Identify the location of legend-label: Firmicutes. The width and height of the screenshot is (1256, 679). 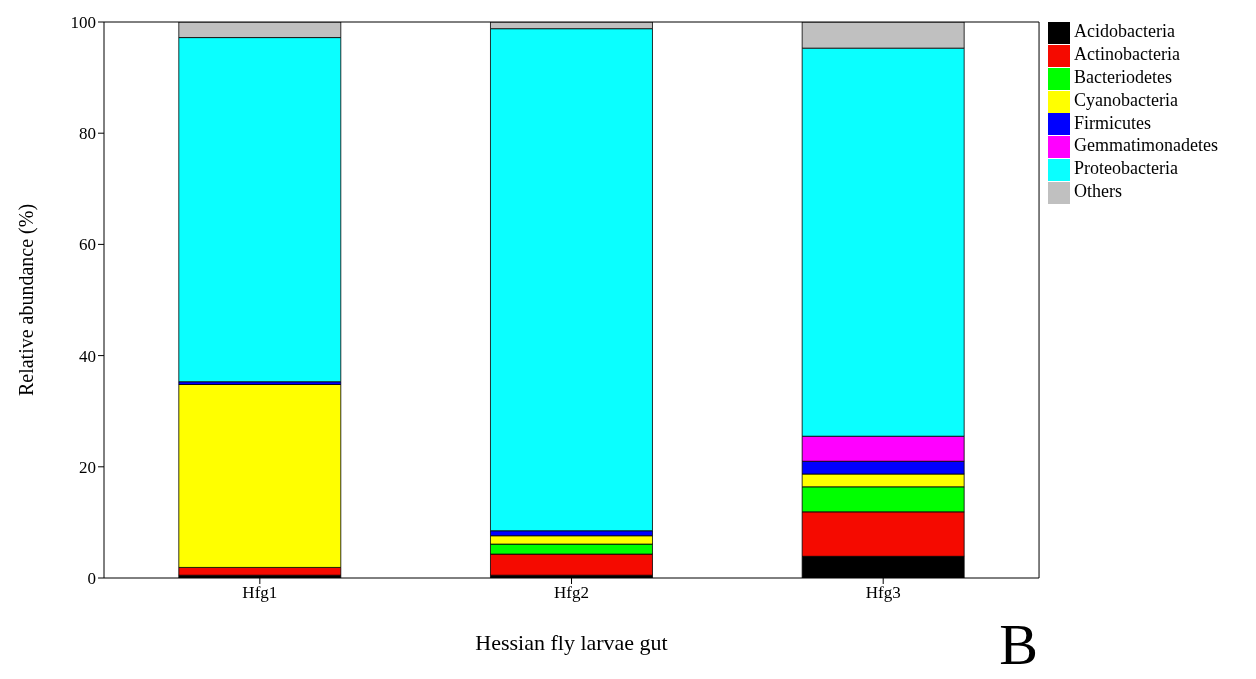
(1113, 122).